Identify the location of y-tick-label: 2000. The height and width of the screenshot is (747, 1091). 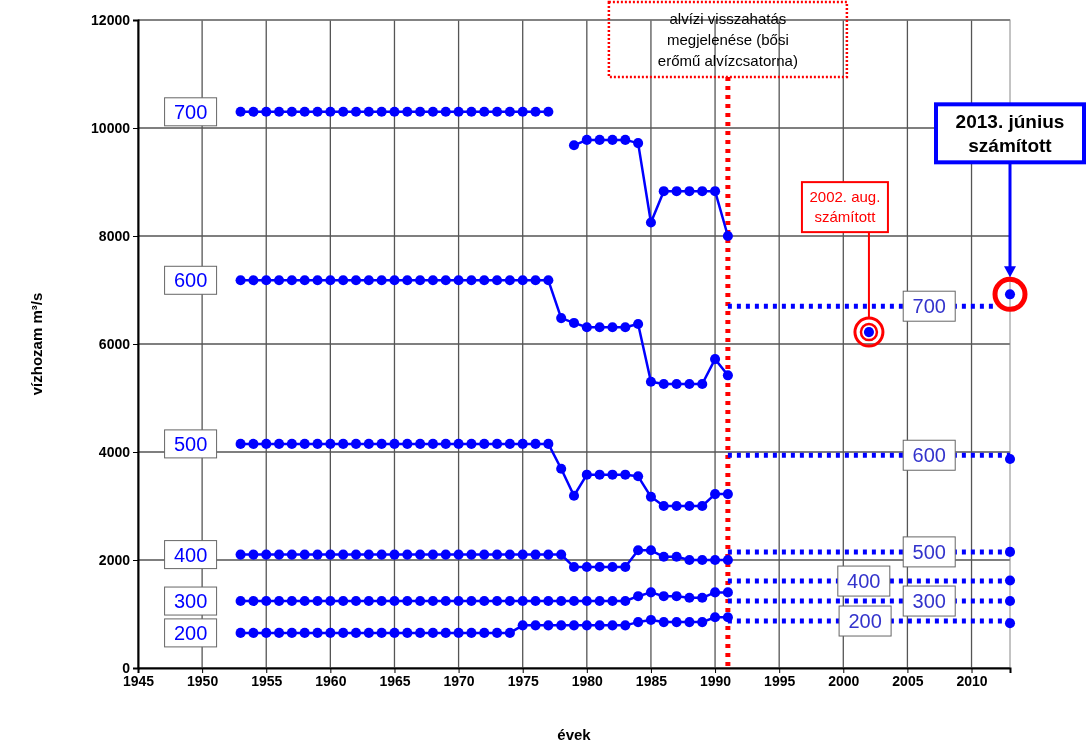
(114, 559).